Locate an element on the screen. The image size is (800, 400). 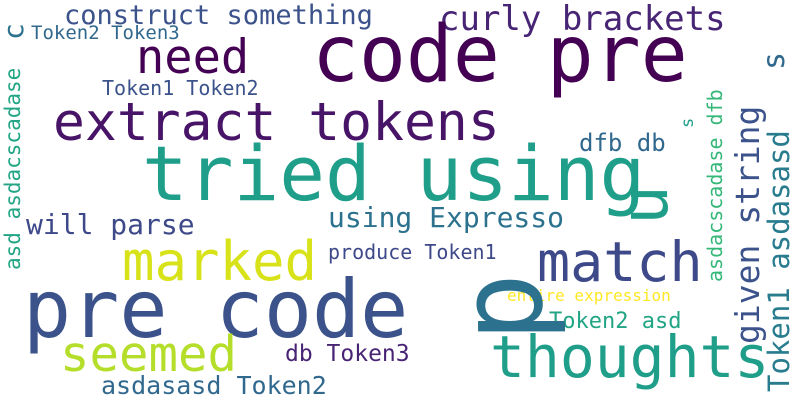
word-asdasasd-token2: asdasasd Token2 is located at coordinates (214, 385).